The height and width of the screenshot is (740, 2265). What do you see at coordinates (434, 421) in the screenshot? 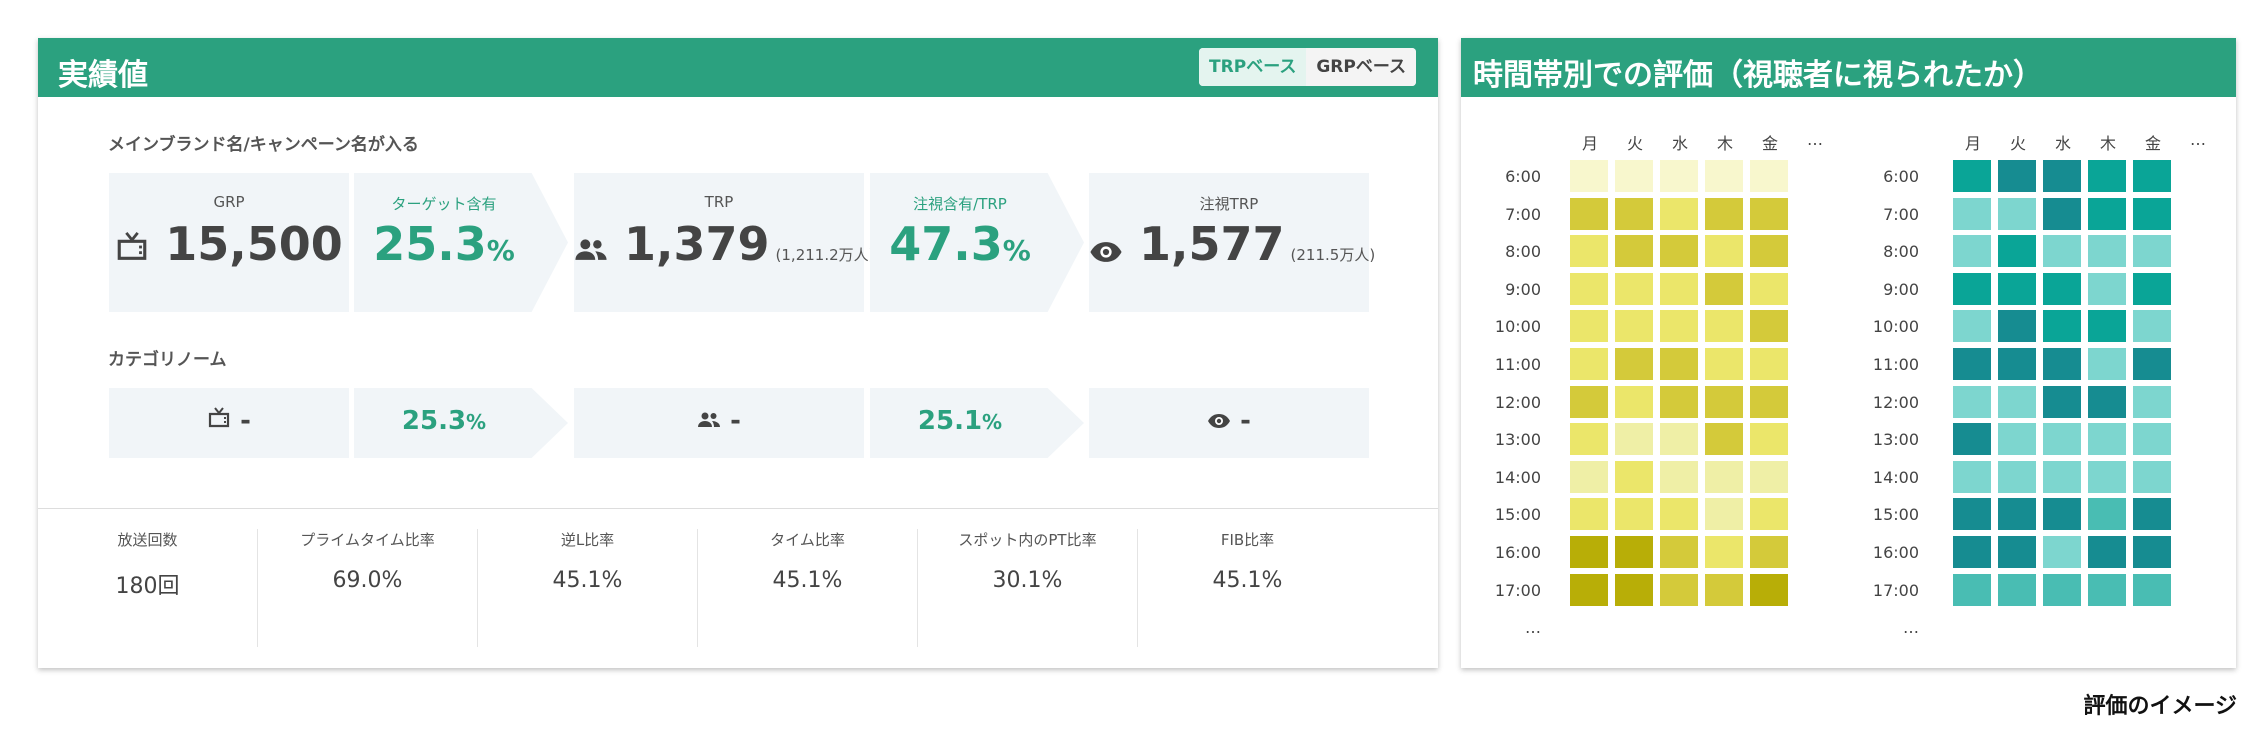
I see `norm-target-ratio-value: 25.3` at bounding box center [434, 421].